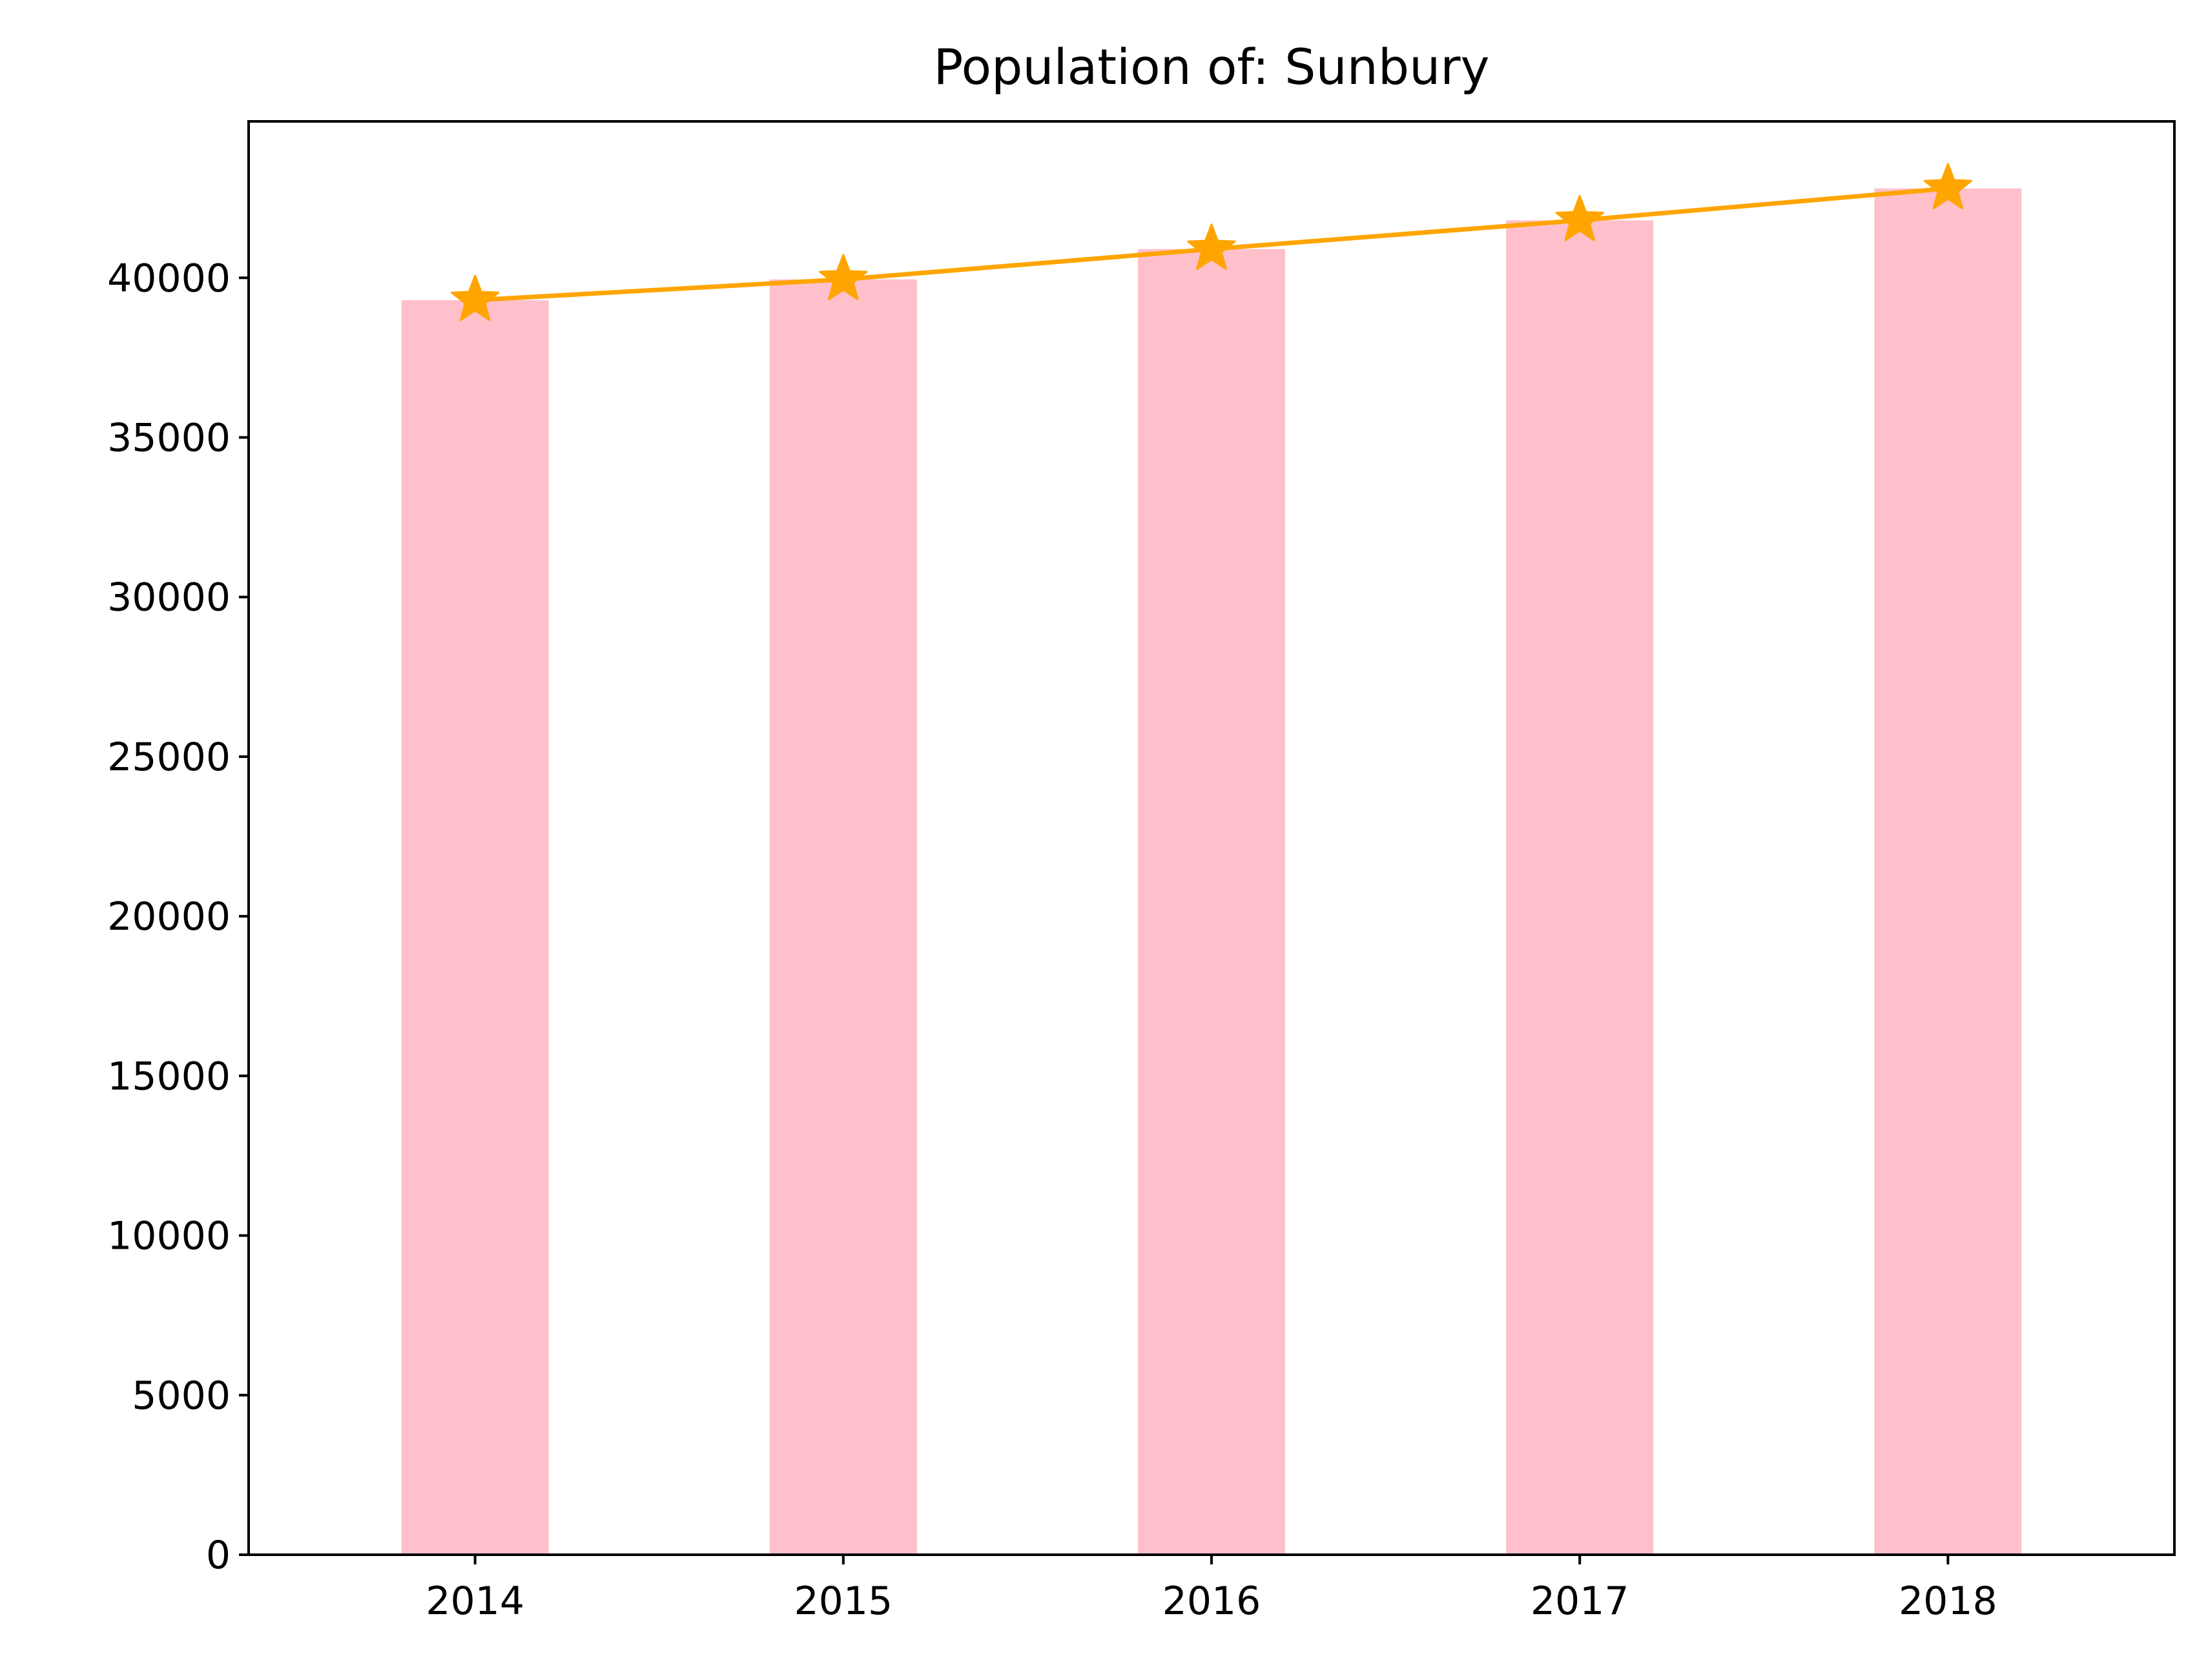 The image size is (2208, 1680). I want to click on y-axis-ticks: 0 5000 10000 15000 20000 25000 30000 35000 40000, so click(178, 917).